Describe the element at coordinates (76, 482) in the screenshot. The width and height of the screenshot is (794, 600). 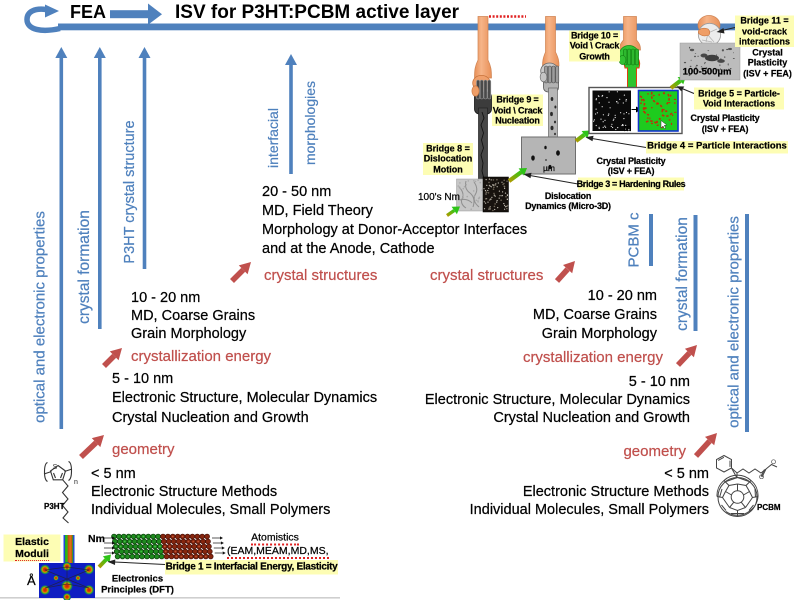
I see `svg-text: n` at that location.